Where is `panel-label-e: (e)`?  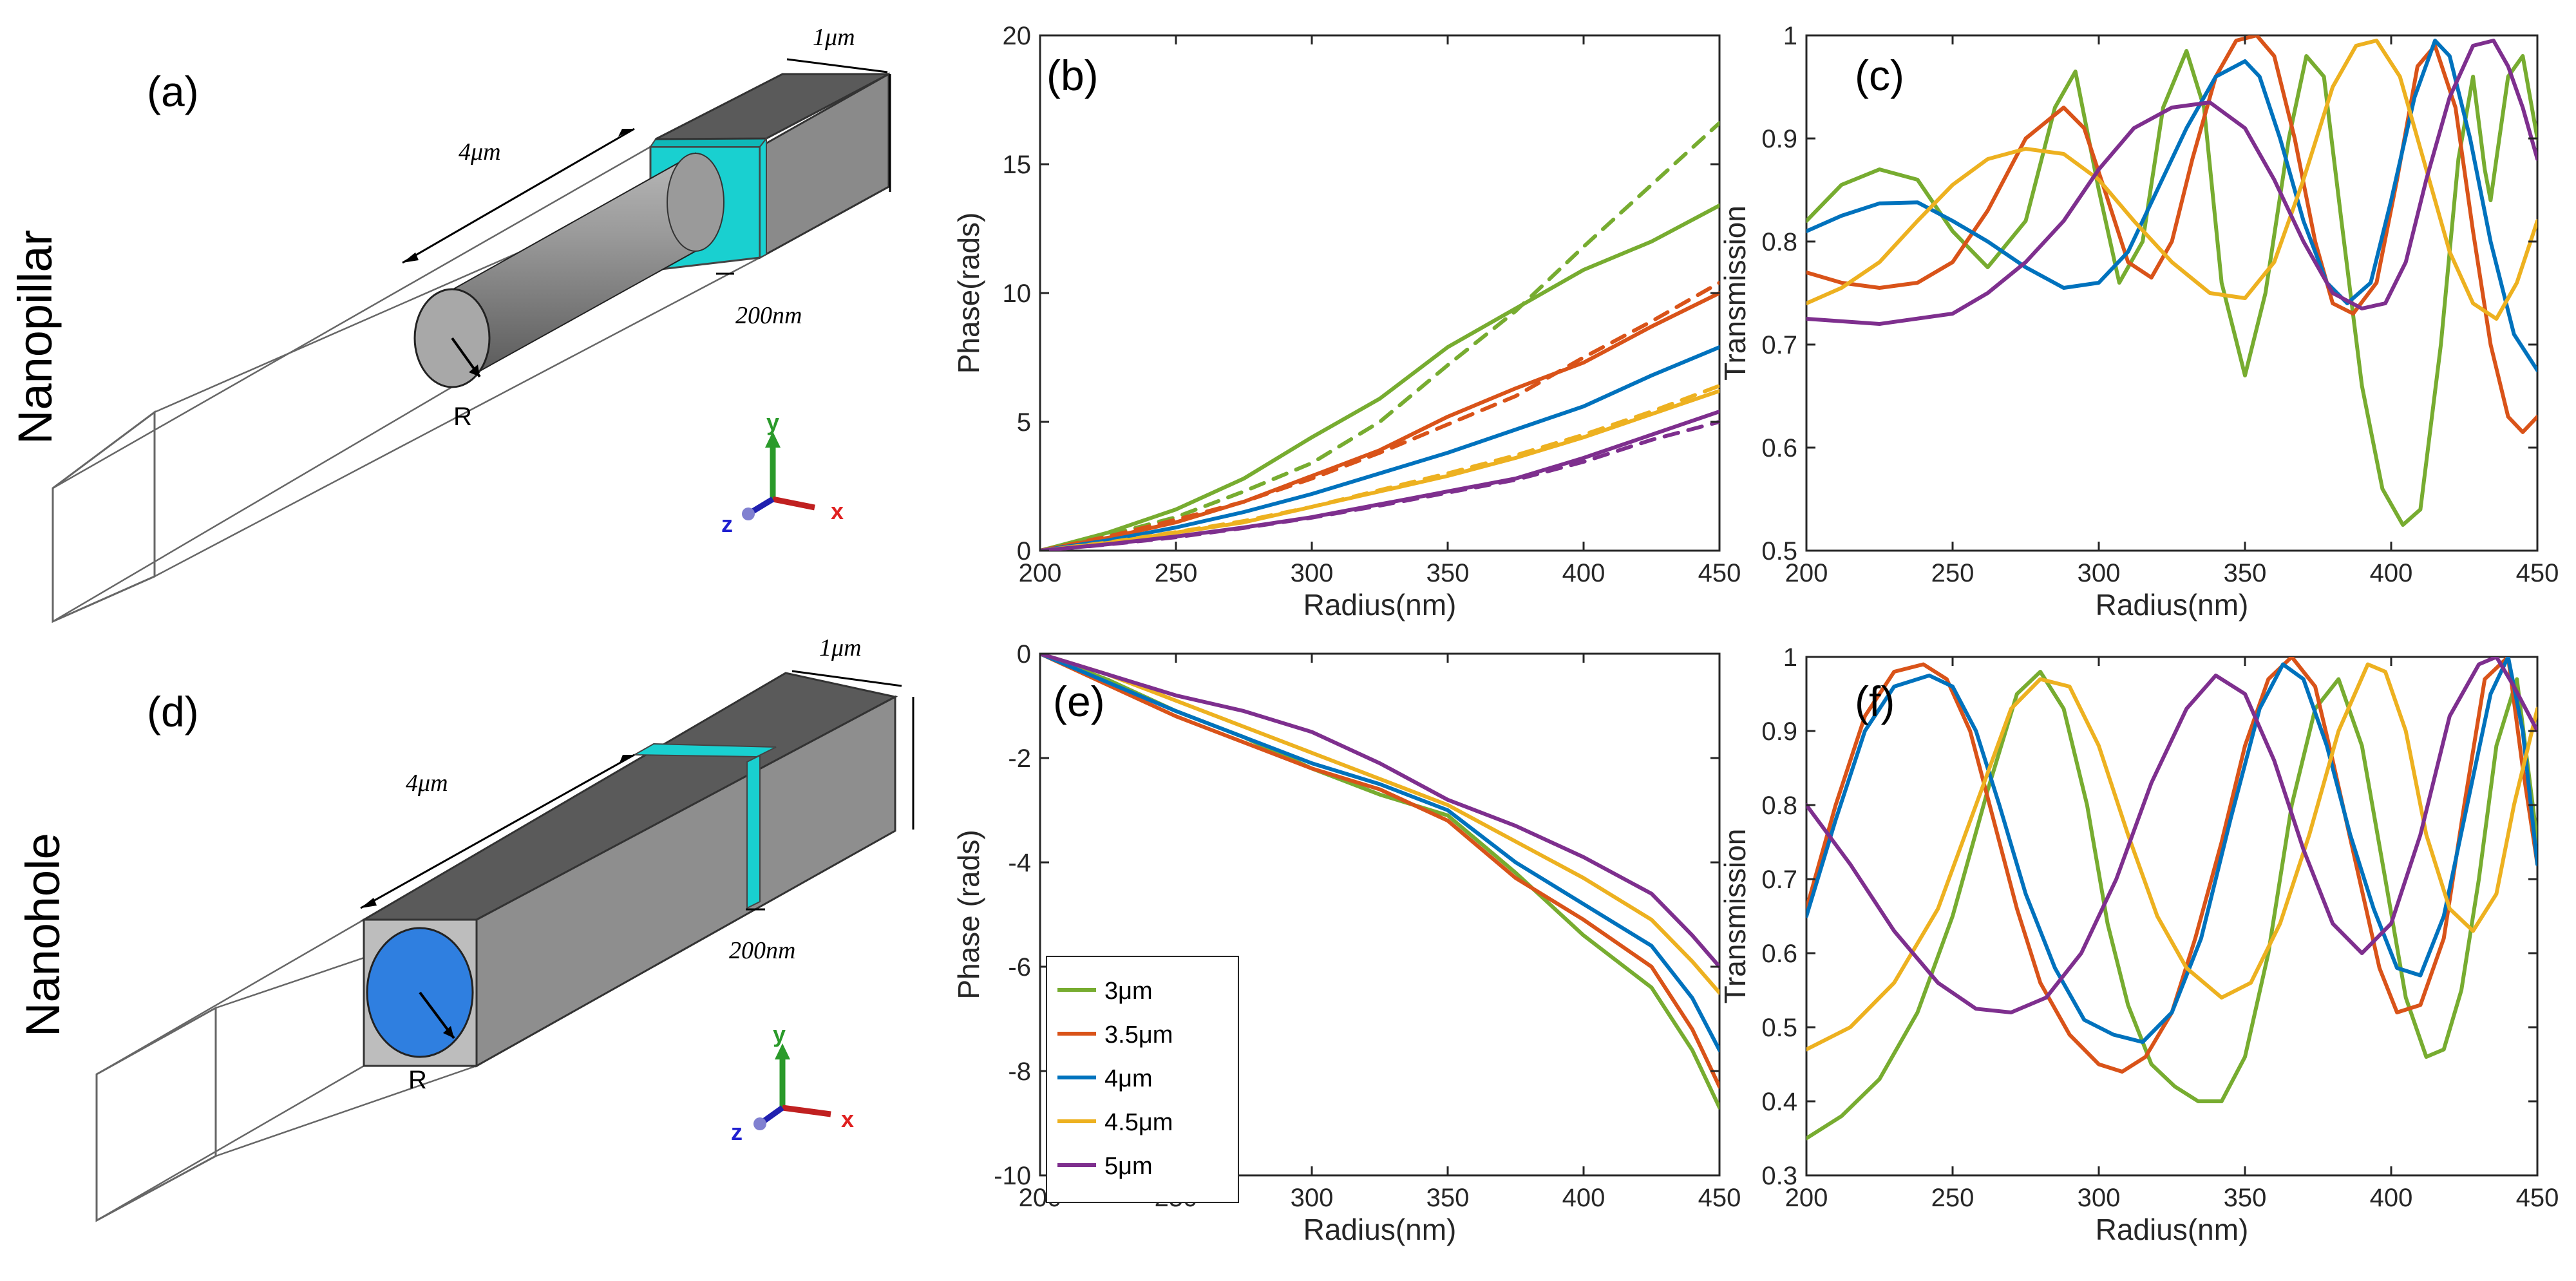
panel-label-e: (e) is located at coordinates (1079, 702).